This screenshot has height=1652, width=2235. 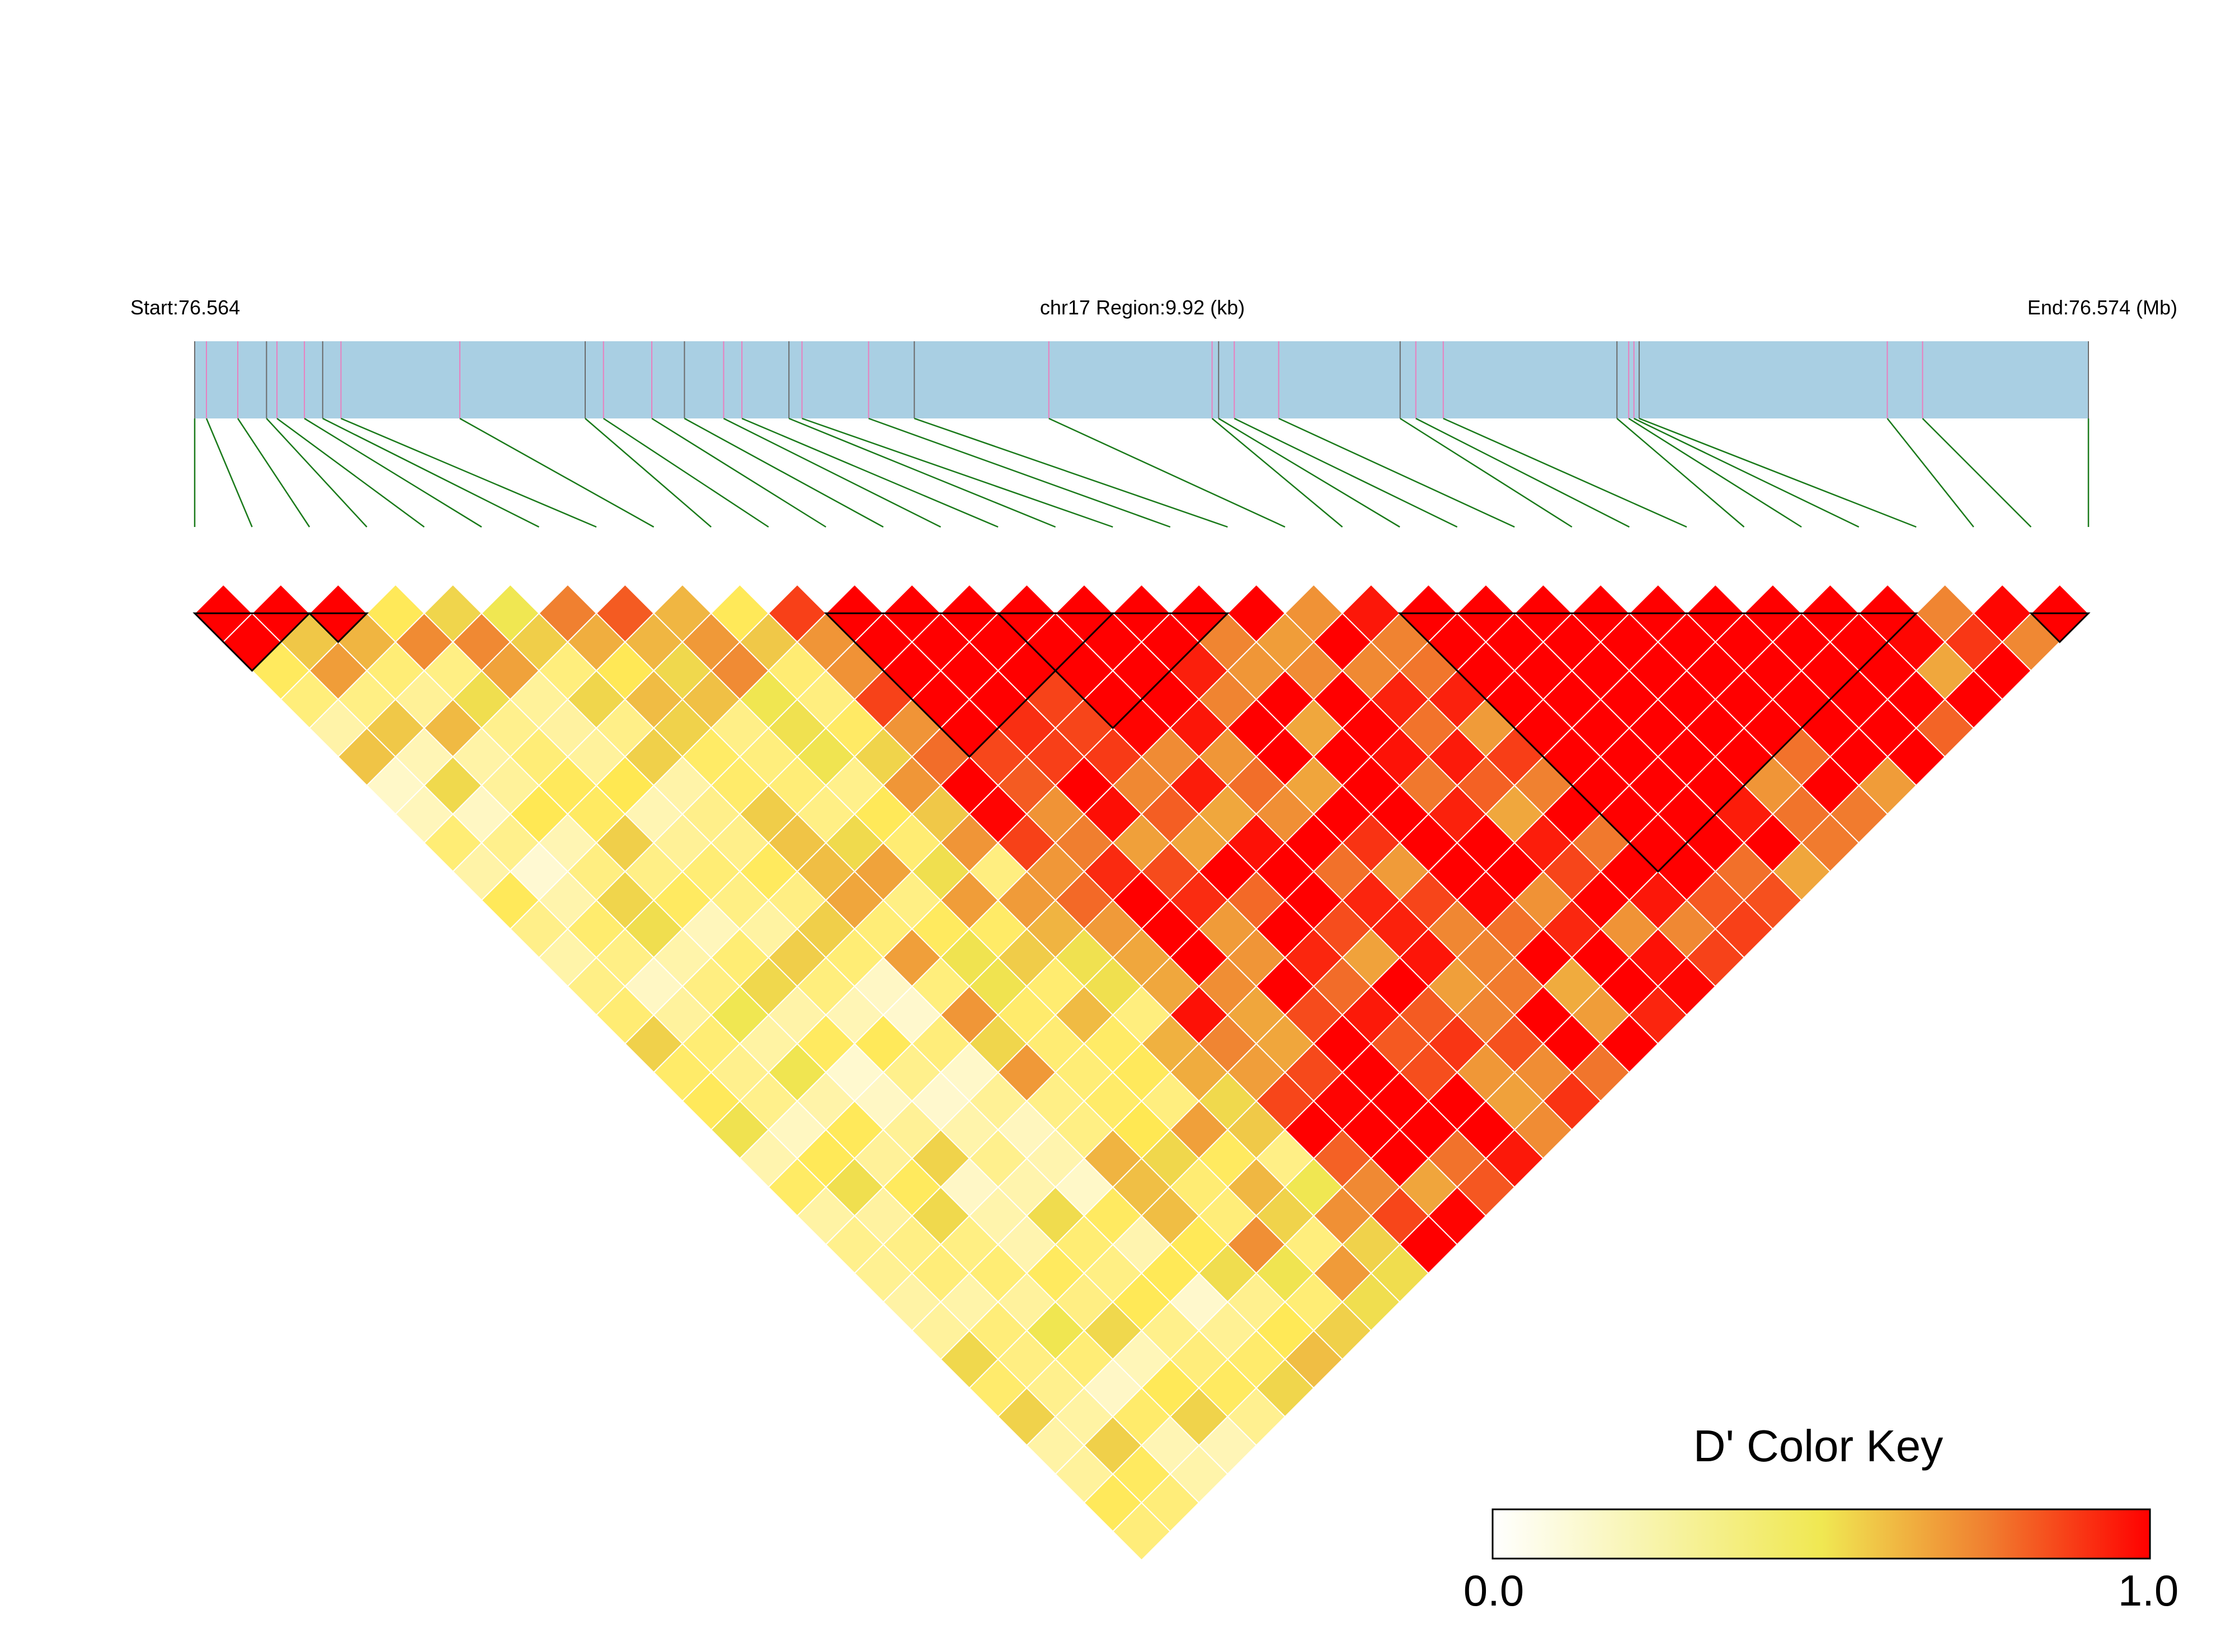 What do you see at coordinates (1141, 743) in the screenshot?
I see `ld-block-outlines` at bounding box center [1141, 743].